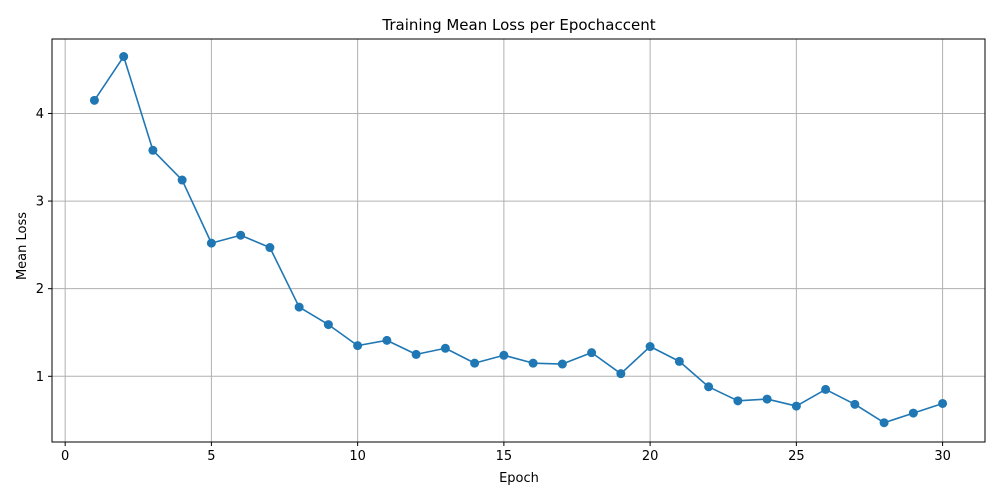 The width and height of the screenshot is (1000, 500). I want to click on y-tick-label: 2, so click(40, 289).